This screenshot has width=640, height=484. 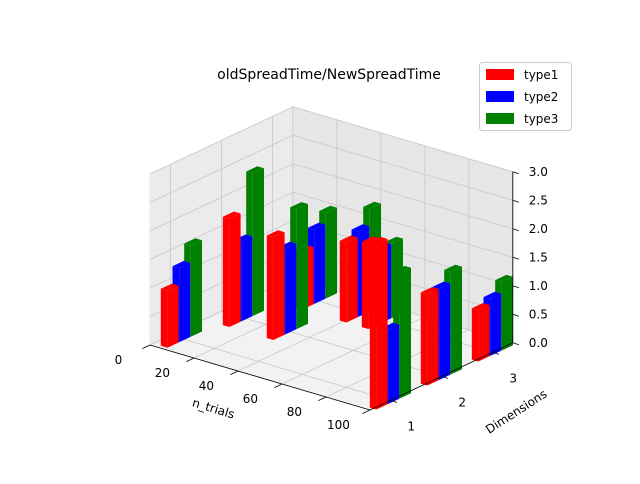 I want to click on x-tick-label: 0, so click(x=119, y=360).